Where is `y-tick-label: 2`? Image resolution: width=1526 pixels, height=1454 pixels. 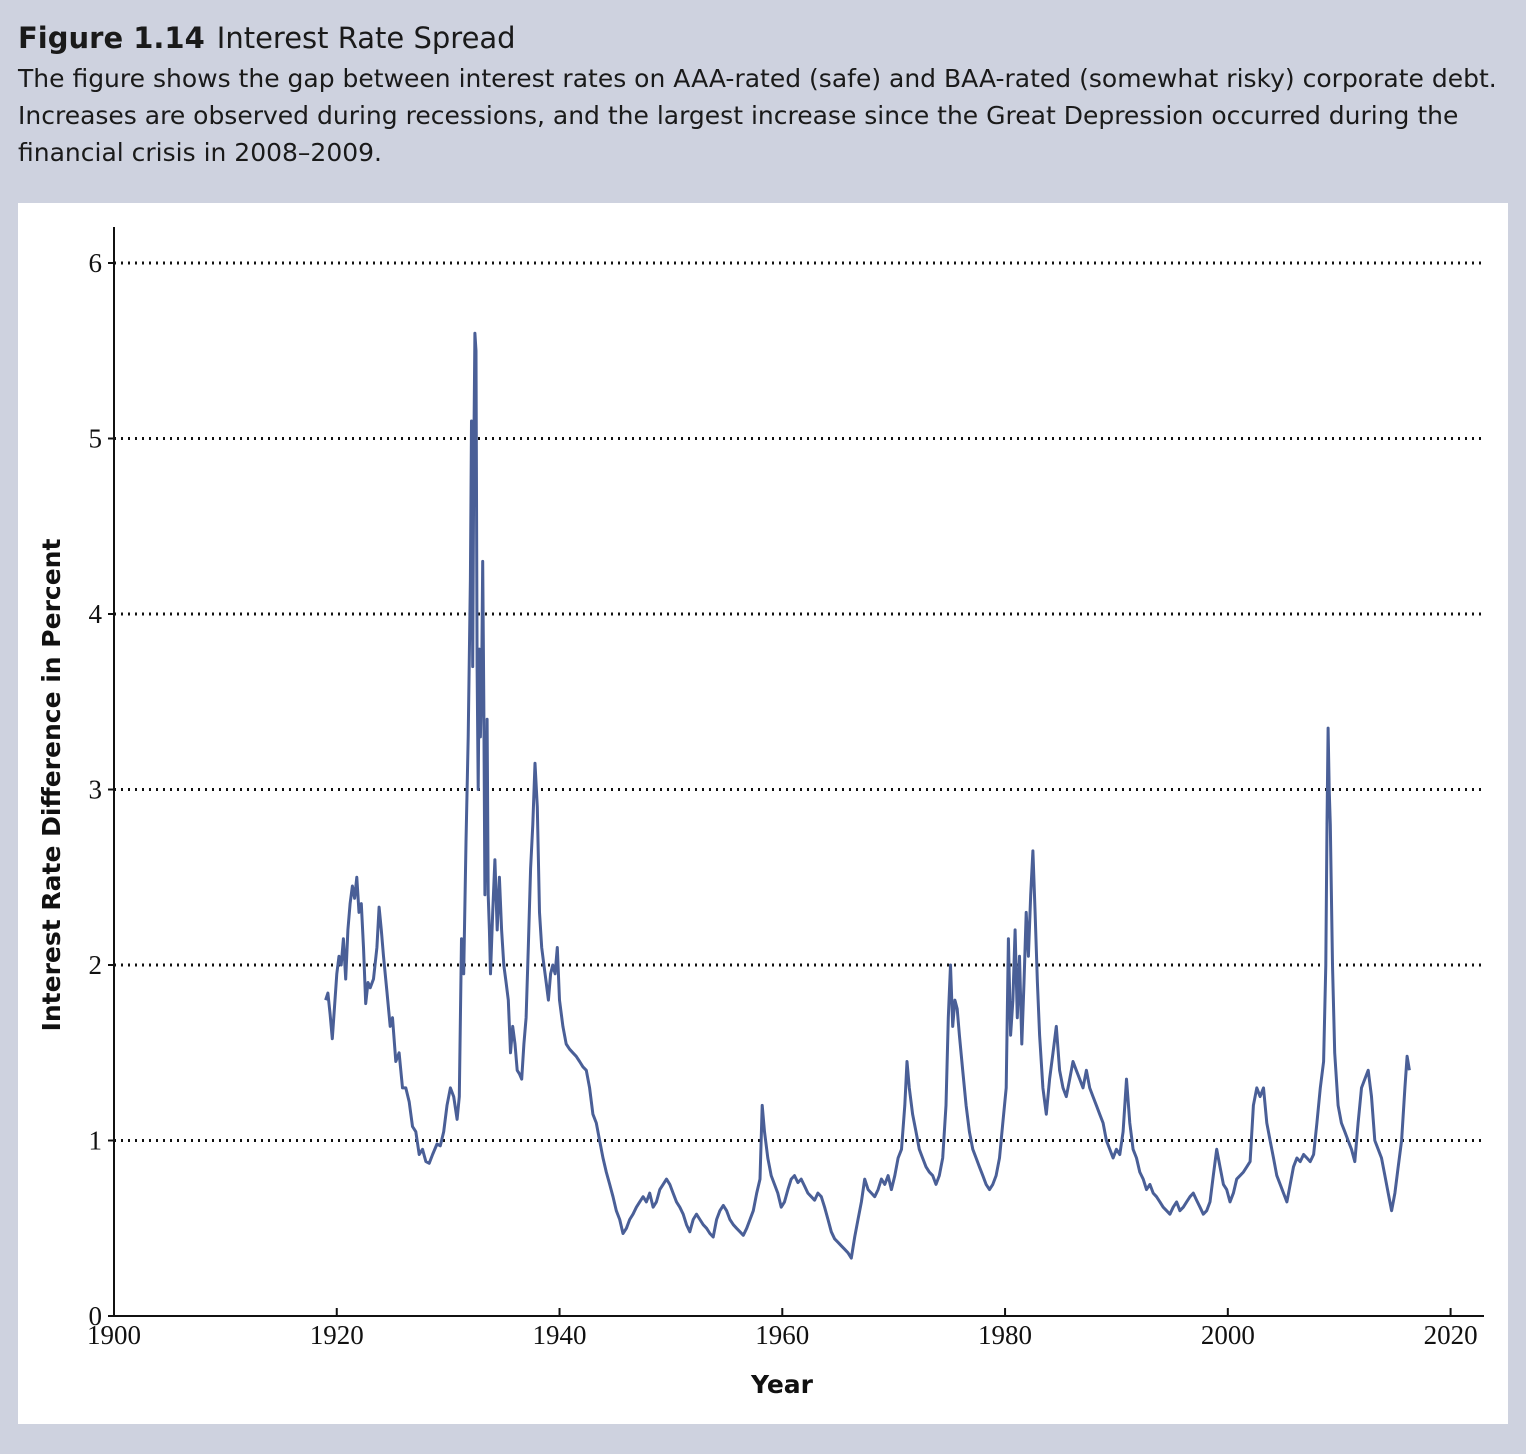
y-tick-label: 2 is located at coordinates (96, 965).